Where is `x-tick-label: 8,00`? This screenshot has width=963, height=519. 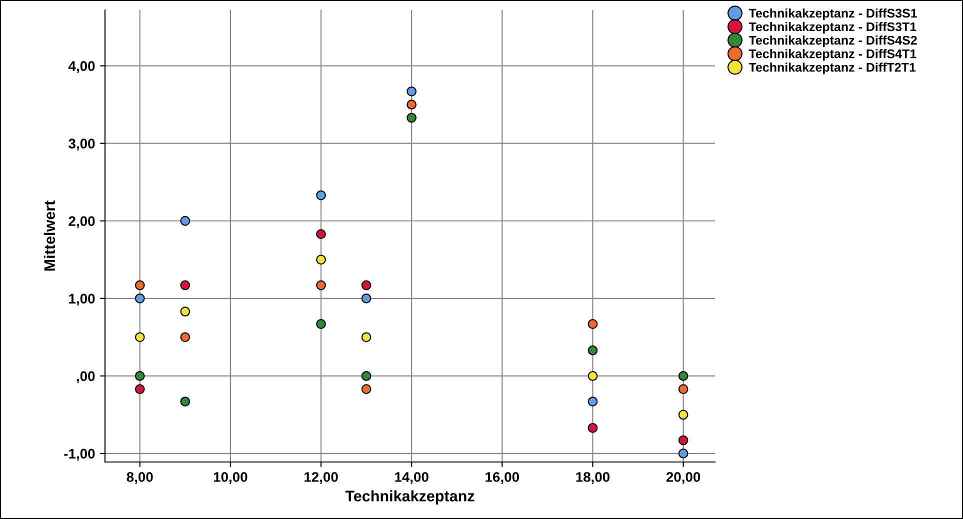 x-tick-label: 8,00 is located at coordinates (139, 478).